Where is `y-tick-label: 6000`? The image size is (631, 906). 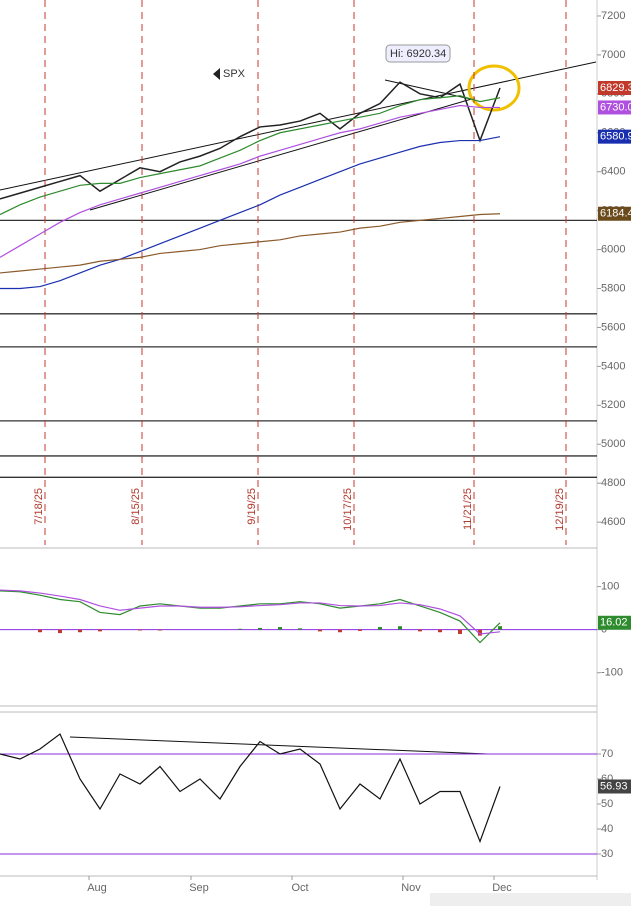
y-tick-label: 6000 is located at coordinates (613, 249).